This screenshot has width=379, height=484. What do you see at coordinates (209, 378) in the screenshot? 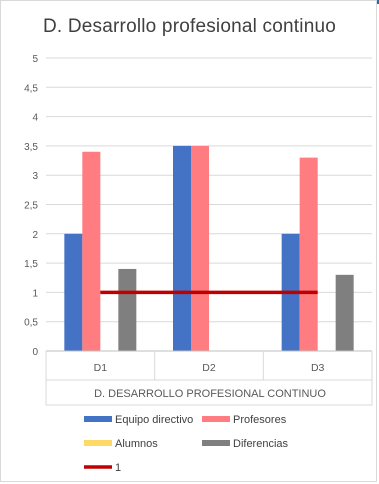
I see `x-axis-box` at bounding box center [209, 378].